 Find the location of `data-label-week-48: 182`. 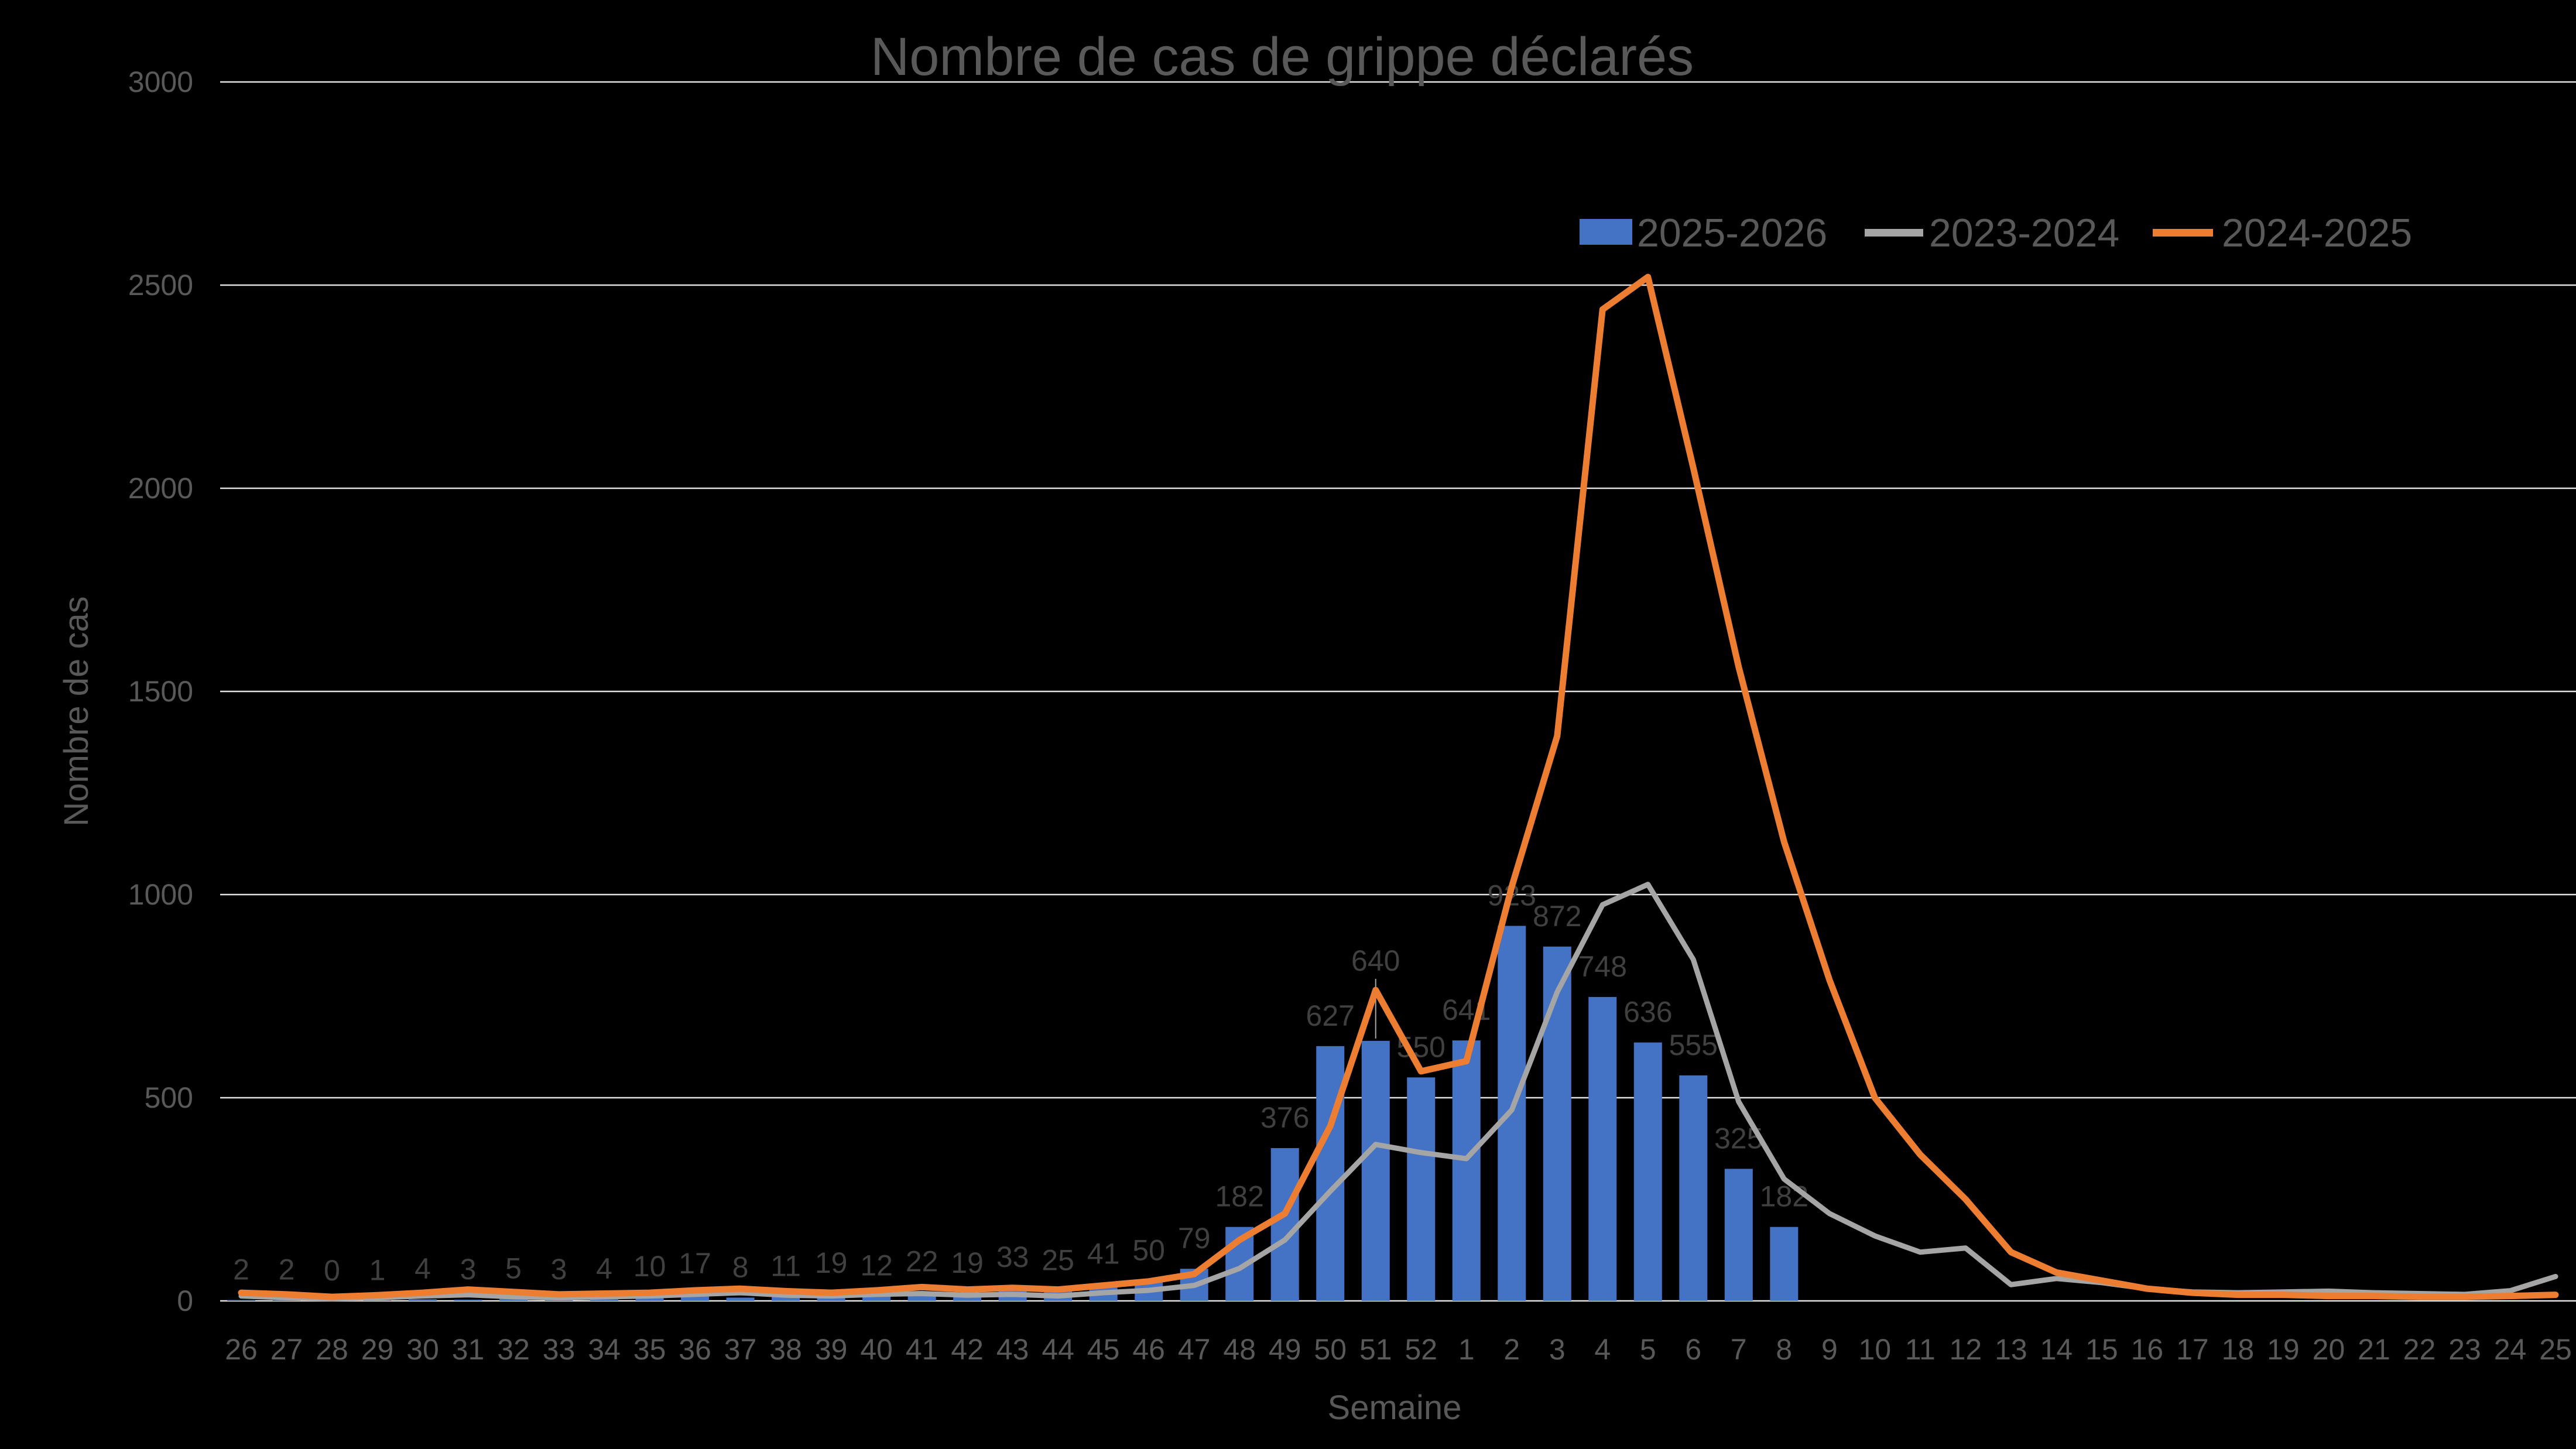

data-label-week-48: 182 is located at coordinates (1239, 1196).